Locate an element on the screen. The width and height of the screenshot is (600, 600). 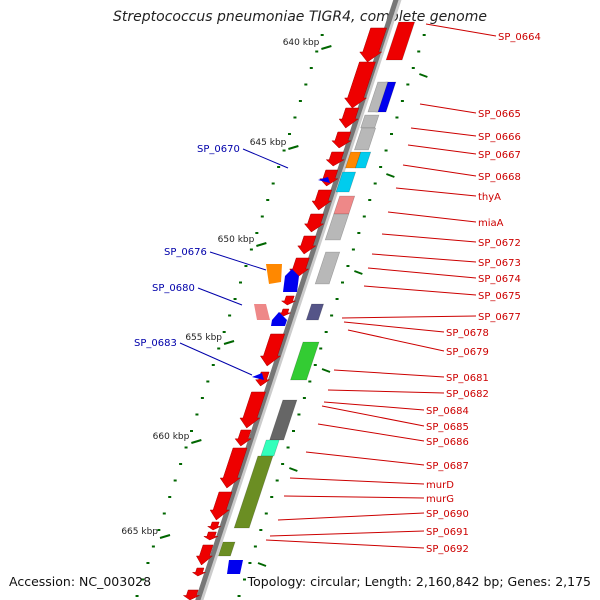
gene-label: murG is located at coordinates (440, 499).